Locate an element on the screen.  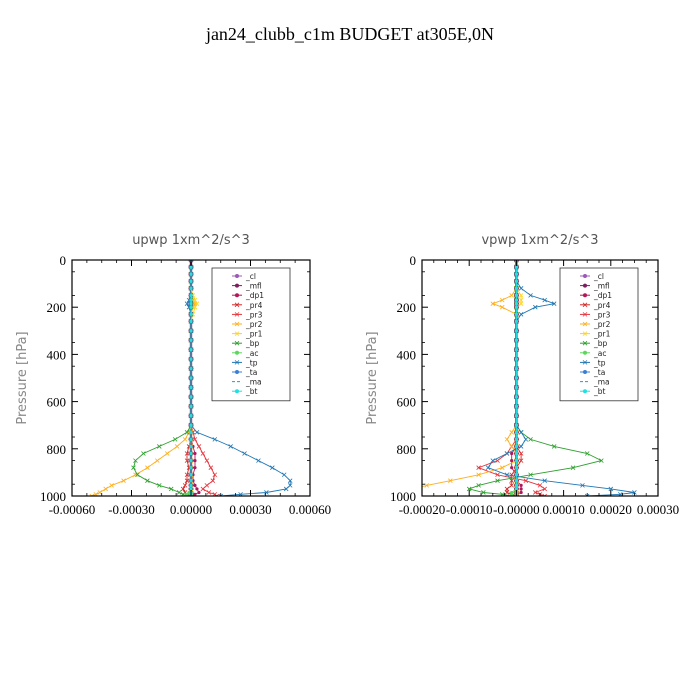
legend-label: _pr1 is located at coordinates (254, 334).